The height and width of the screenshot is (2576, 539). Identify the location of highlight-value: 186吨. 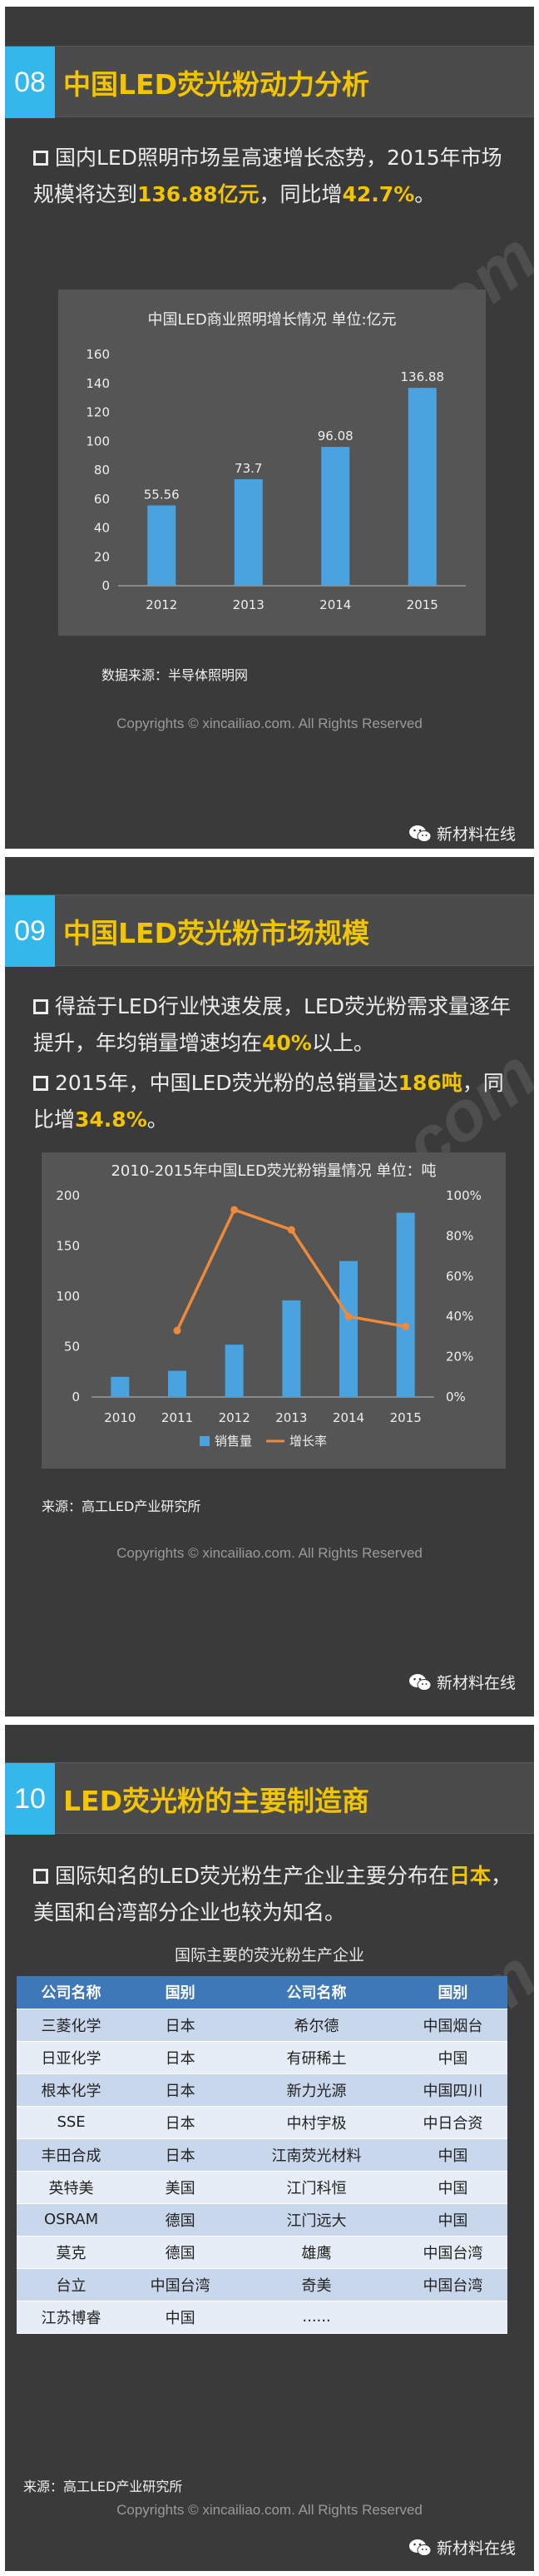
(430, 1083).